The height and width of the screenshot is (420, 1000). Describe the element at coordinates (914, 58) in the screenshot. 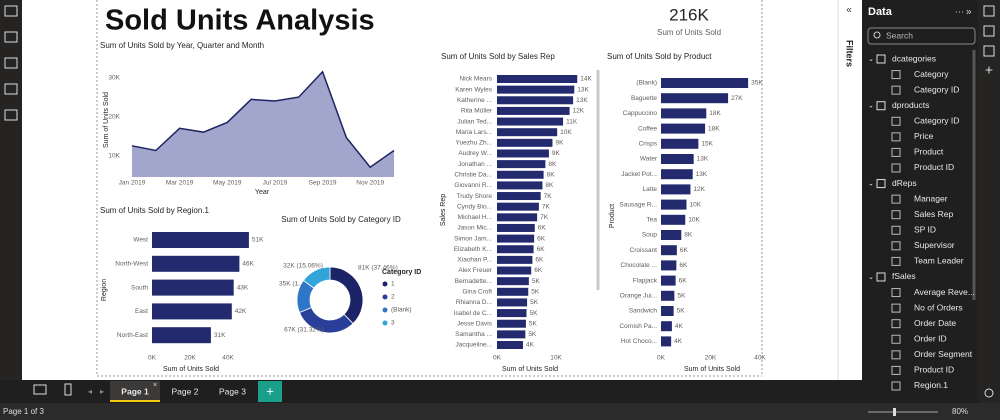

I see `table-name: dcategories` at that location.